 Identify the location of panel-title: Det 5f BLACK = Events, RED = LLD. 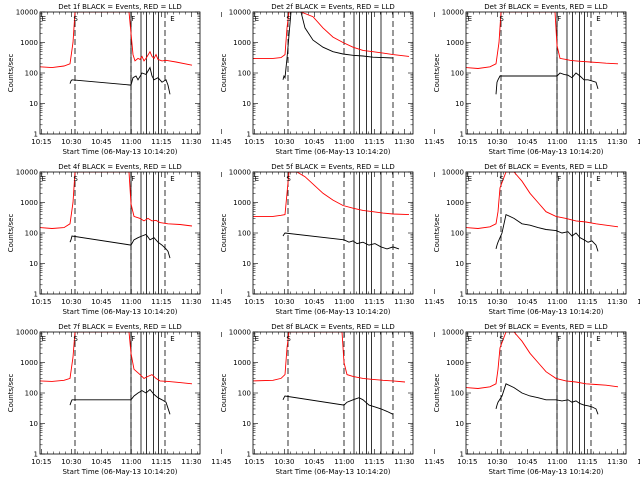
(332, 167).